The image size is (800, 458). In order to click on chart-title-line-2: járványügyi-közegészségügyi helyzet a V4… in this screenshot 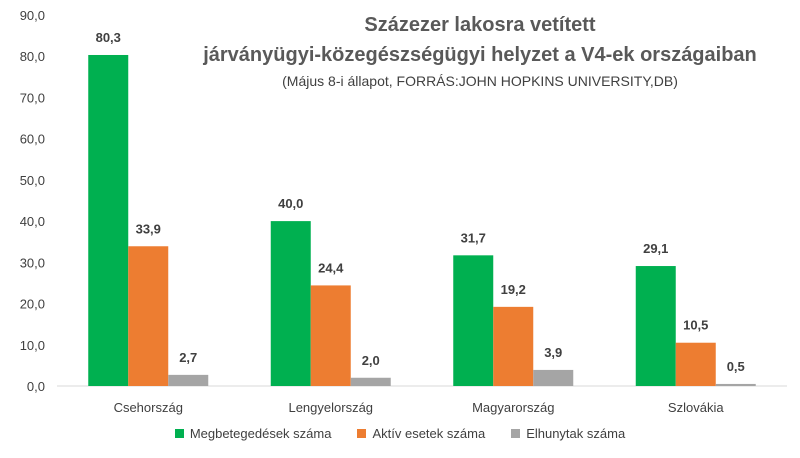, I will do `click(480, 55)`.